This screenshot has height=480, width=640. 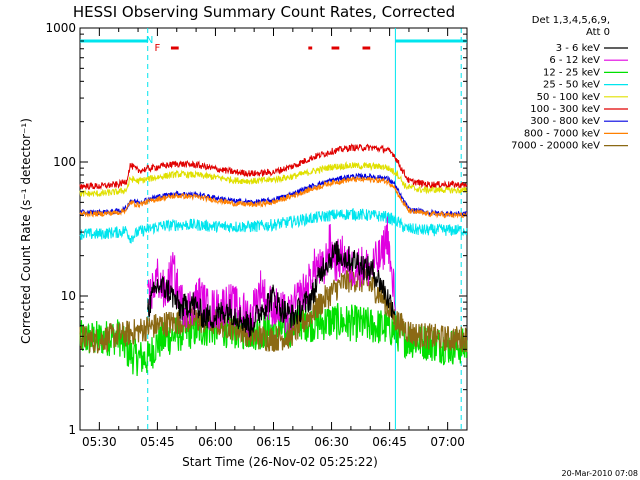 What do you see at coordinates (600, 473) in the screenshot?
I see `date-stamp: 20-Mar-2010 07:08` at bounding box center [600, 473].